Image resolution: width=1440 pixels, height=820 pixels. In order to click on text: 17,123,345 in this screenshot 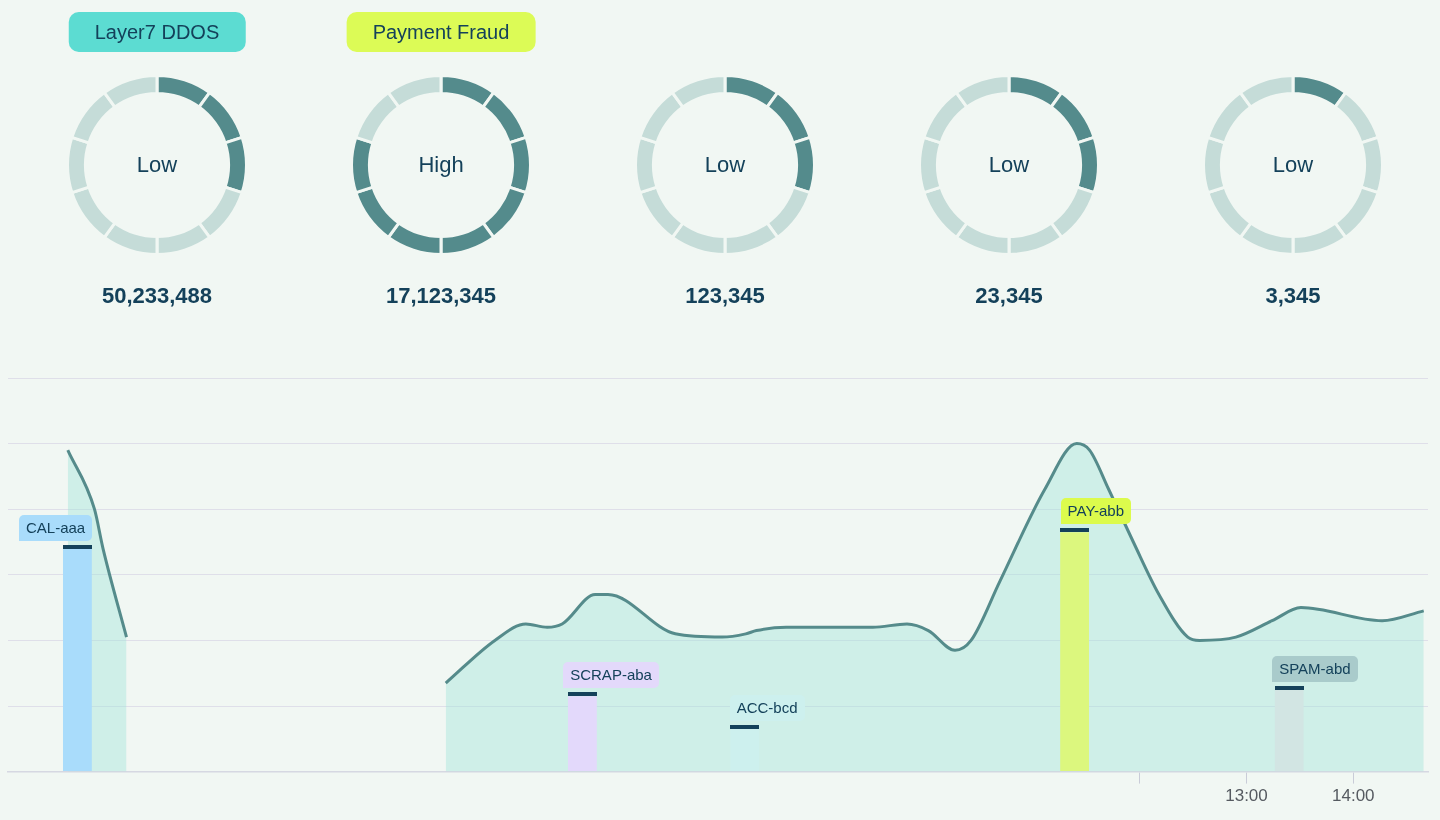, I will do `click(441, 295)`.